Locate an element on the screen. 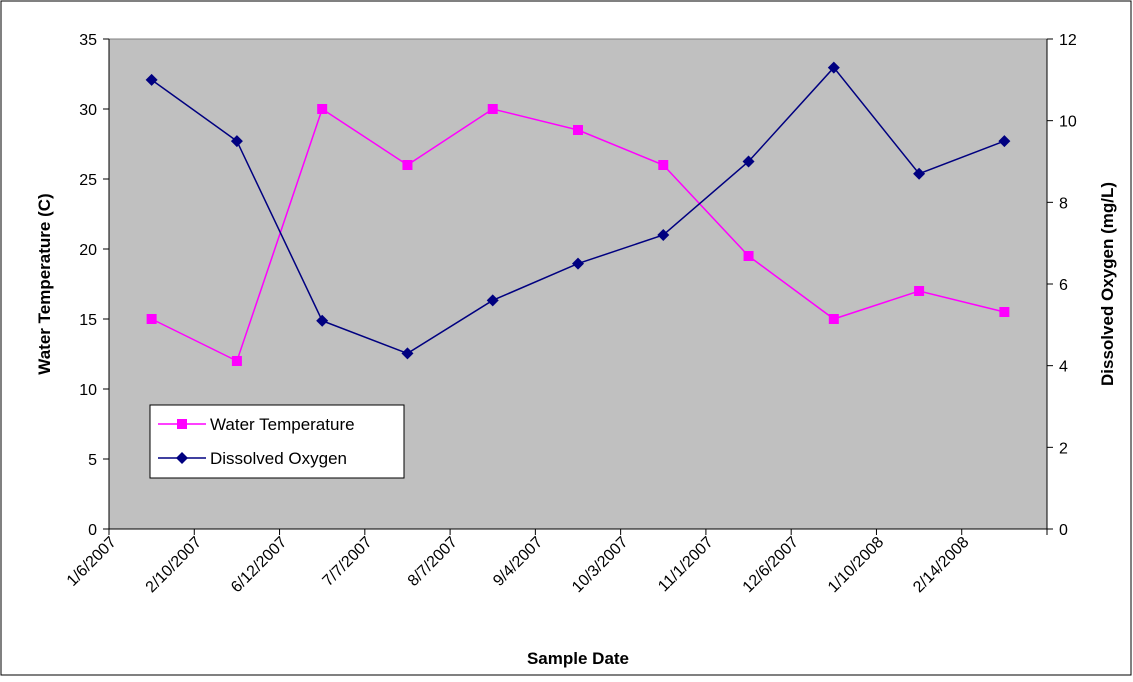 Image resolution: width=1133 pixels, height=682 pixels. legend: Water Temperature Dissolved Oxygen is located at coordinates (277, 441).